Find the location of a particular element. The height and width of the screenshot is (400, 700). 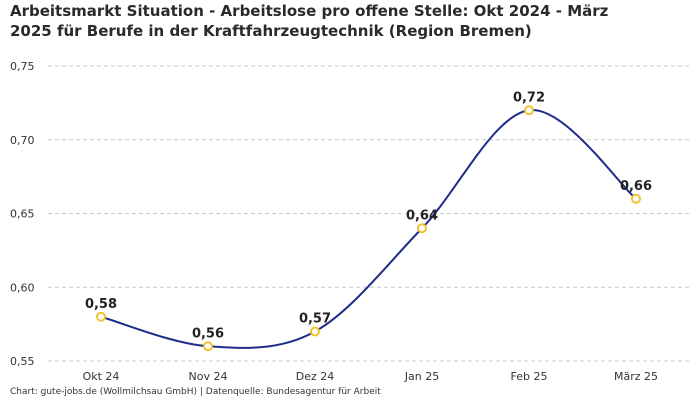

x-tick-label: Dez 24 is located at coordinates (315, 376).